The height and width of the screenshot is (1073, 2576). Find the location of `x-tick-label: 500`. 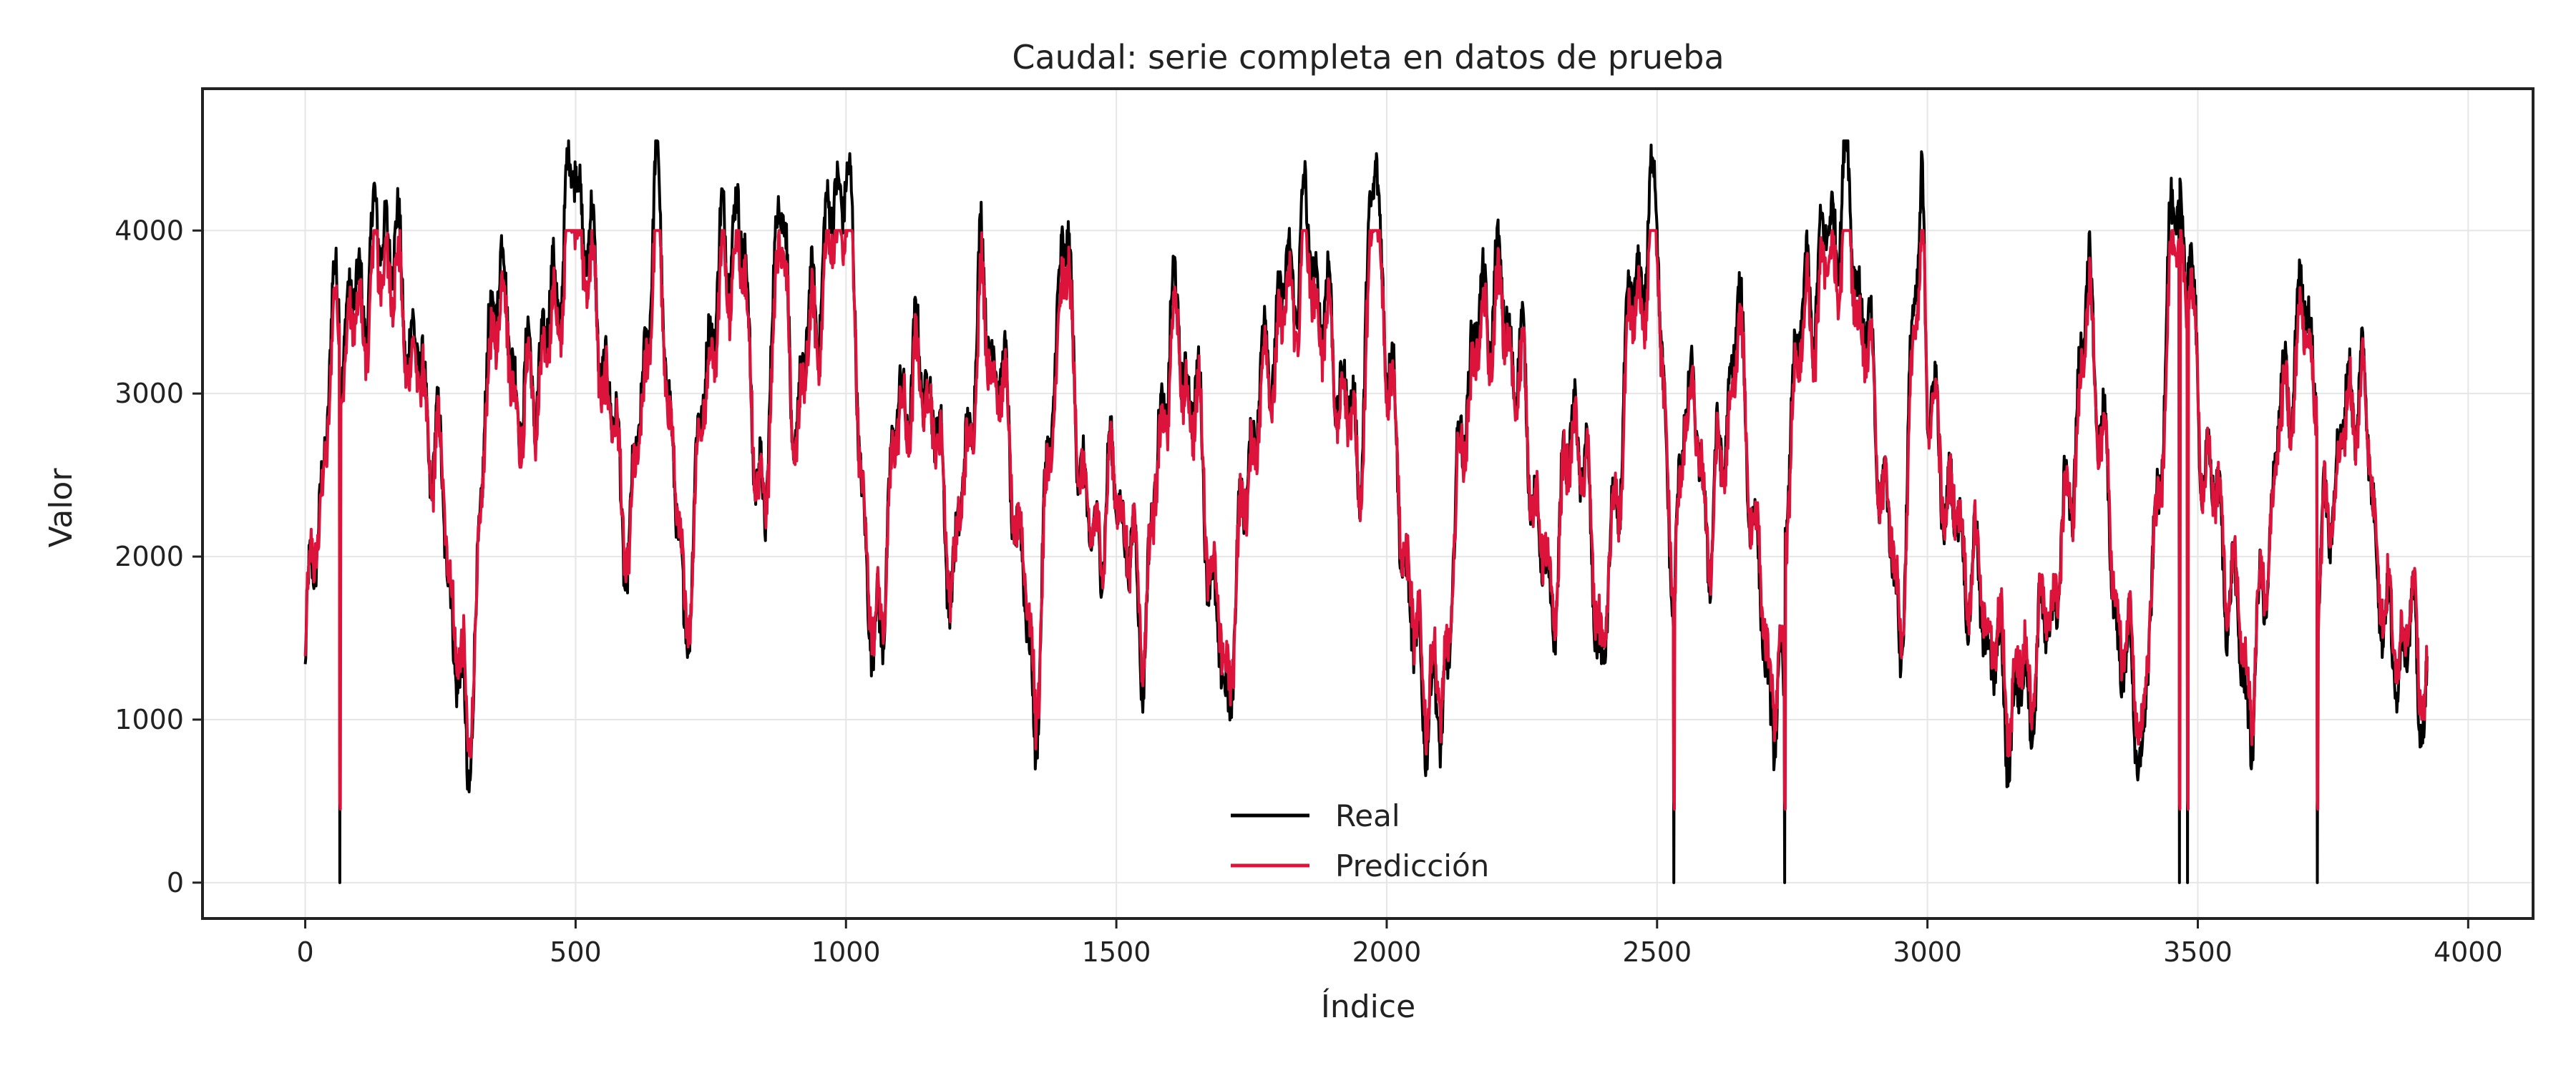

x-tick-label: 500 is located at coordinates (576, 952).